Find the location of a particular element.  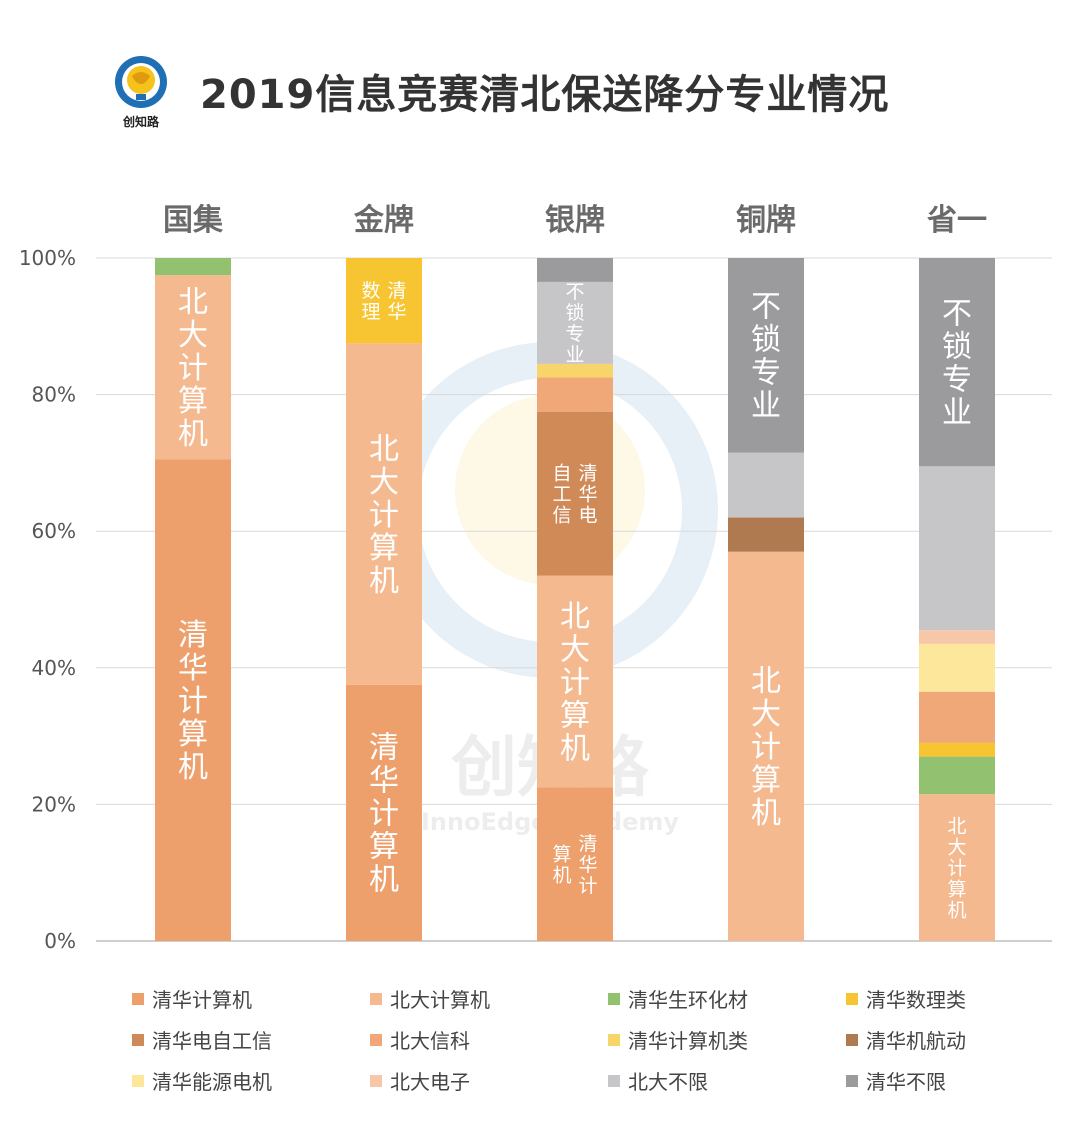

legend-item: 清华数理类 is located at coordinates (906, 998).